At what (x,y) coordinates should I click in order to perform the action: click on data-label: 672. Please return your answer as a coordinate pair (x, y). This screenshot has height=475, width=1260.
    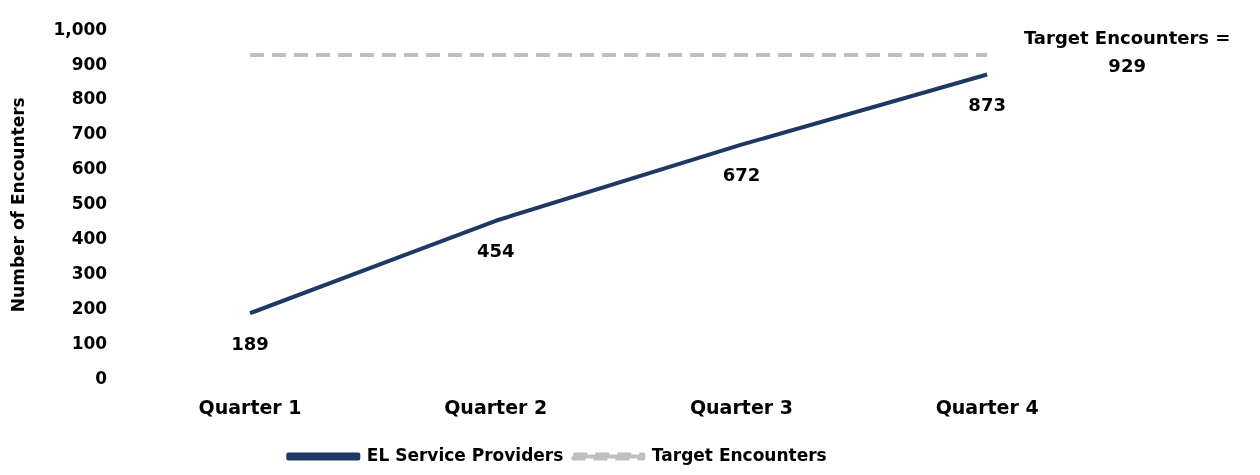
    Looking at the image, I should click on (741, 175).